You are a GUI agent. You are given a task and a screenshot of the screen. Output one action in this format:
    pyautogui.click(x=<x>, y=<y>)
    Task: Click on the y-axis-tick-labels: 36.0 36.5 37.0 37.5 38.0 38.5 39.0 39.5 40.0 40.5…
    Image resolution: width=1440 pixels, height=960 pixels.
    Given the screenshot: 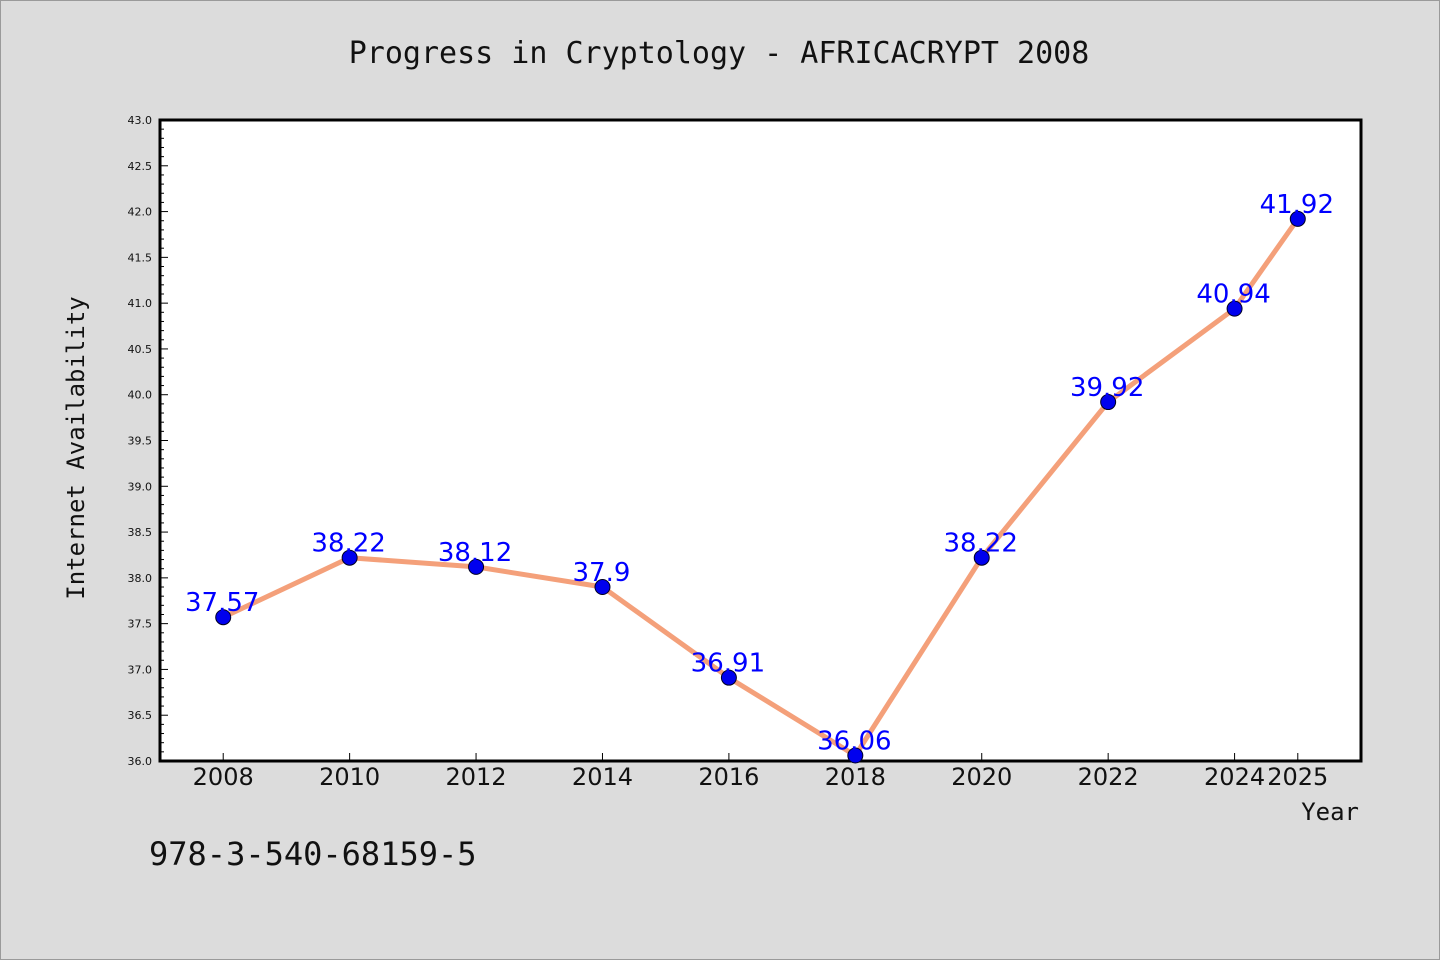 What is the action you would take?
    pyautogui.click(x=140, y=441)
    